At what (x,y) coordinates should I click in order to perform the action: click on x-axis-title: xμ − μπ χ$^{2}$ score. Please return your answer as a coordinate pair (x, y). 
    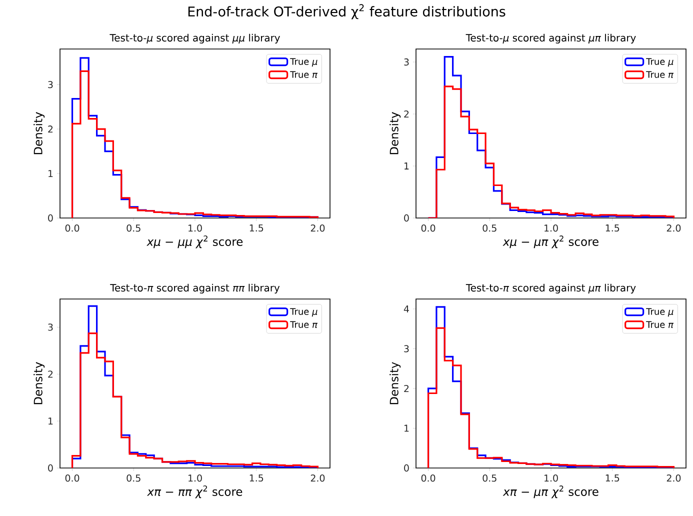
    Looking at the image, I should click on (550, 242).